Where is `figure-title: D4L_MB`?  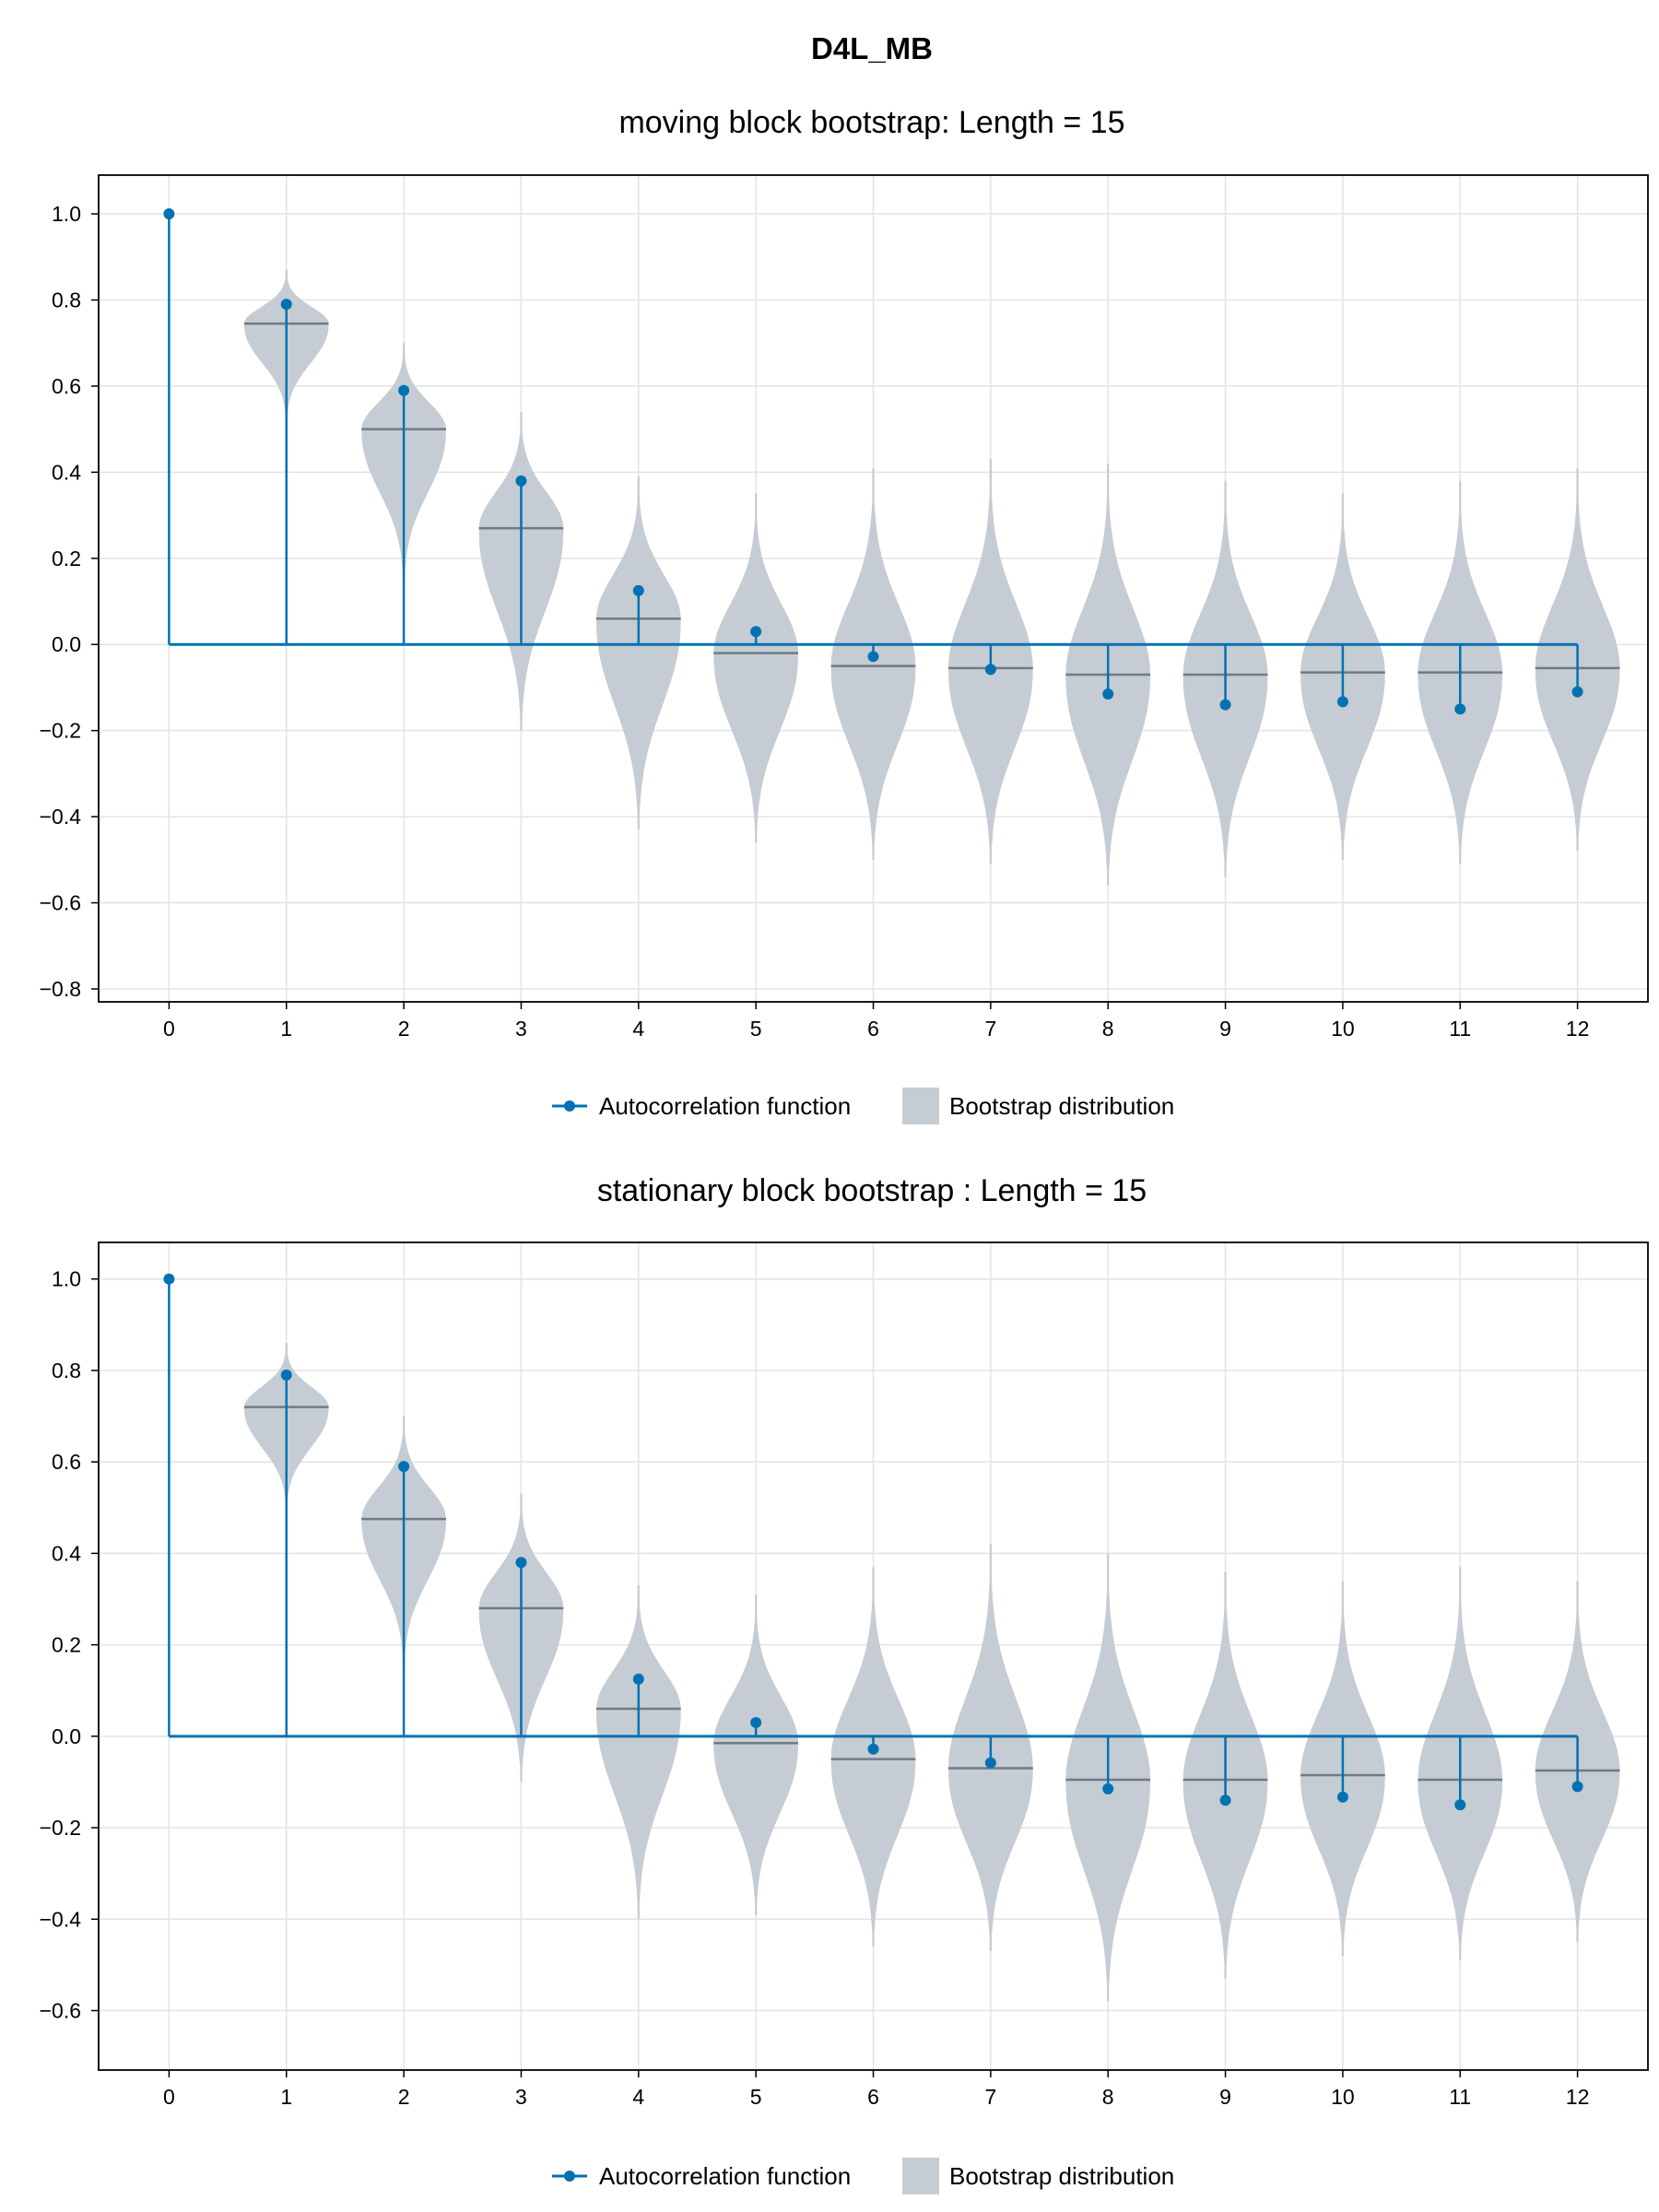
figure-title: D4L_MB is located at coordinates (872, 48).